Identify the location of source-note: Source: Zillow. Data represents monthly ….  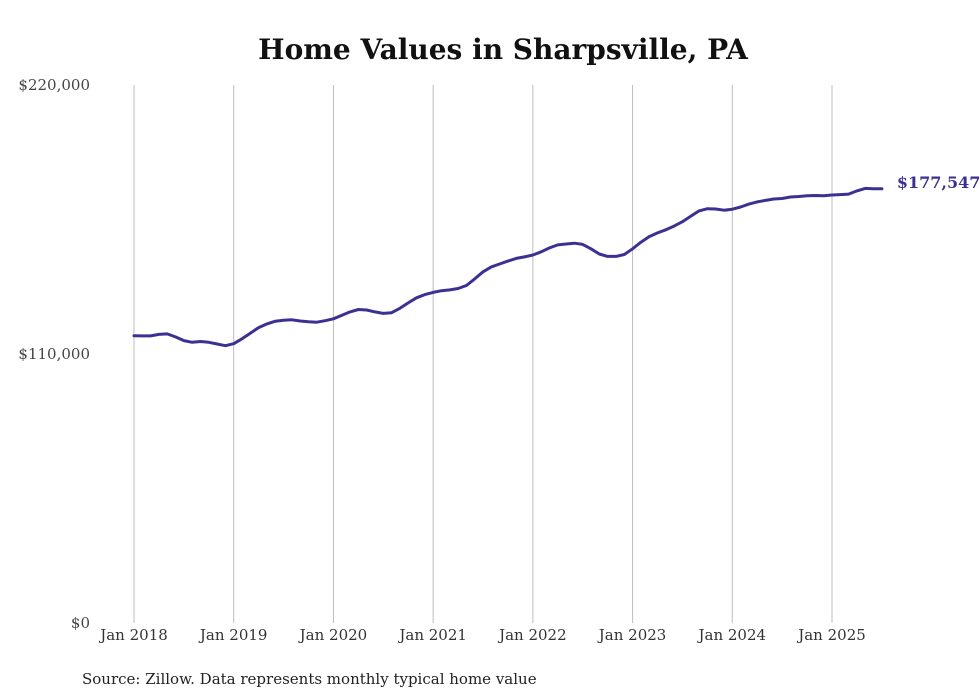
(309, 679).